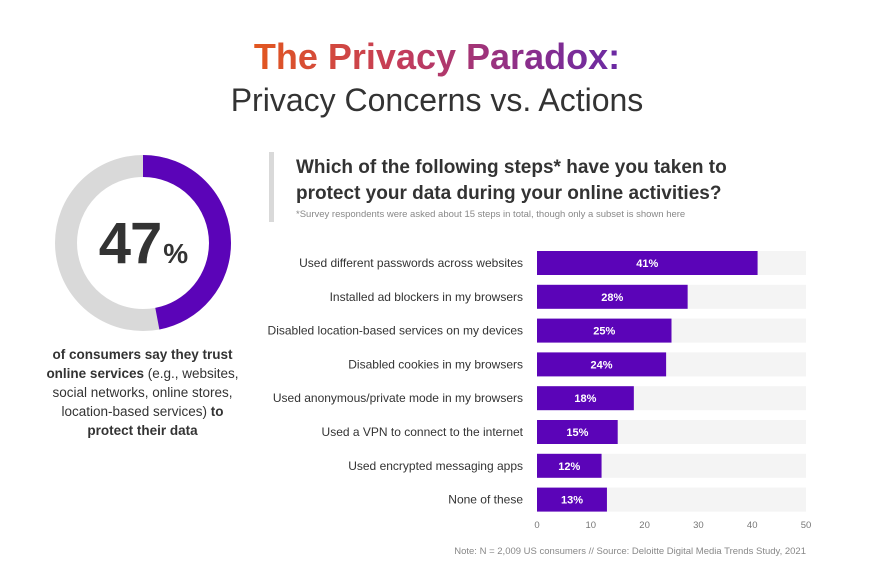  I want to click on question-accent-bar, so click(271, 187).